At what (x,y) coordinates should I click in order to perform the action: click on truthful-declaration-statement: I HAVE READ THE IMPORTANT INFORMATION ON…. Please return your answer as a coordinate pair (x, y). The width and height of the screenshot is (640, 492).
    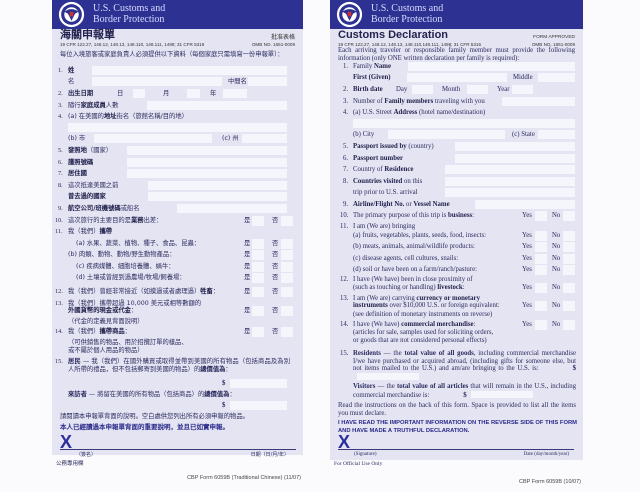
    Looking at the image, I should click on (457, 427).